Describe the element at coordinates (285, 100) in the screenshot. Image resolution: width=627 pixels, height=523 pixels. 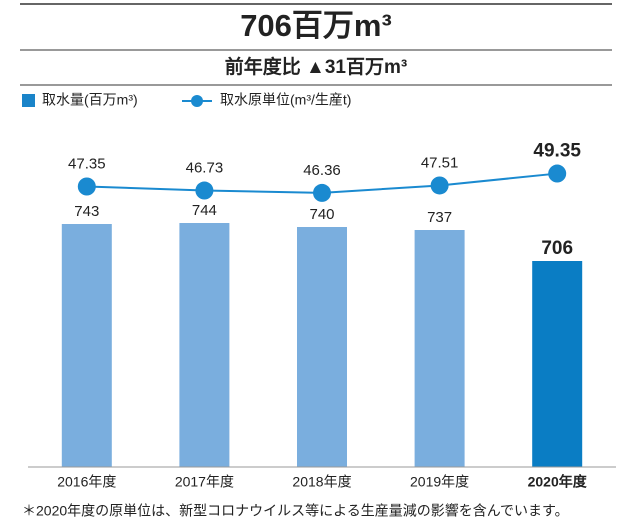
I see `legend-label: 取水原単位(m³/生産t)` at that location.